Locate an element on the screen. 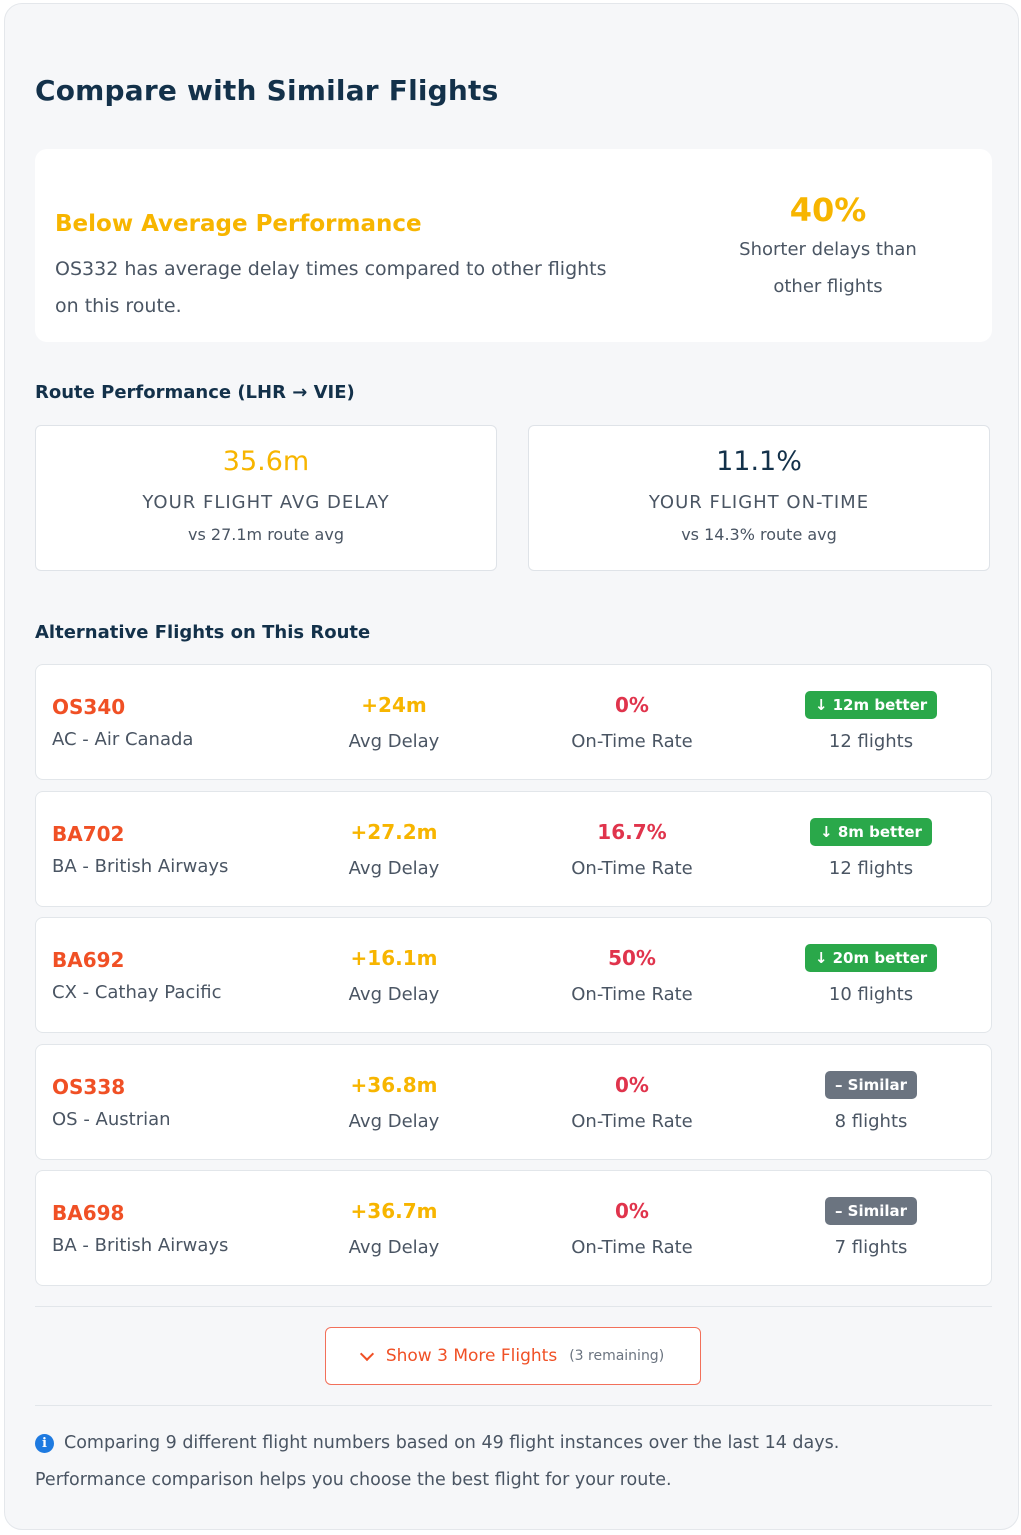  flight-count: 7 flights is located at coordinates (871, 1247).